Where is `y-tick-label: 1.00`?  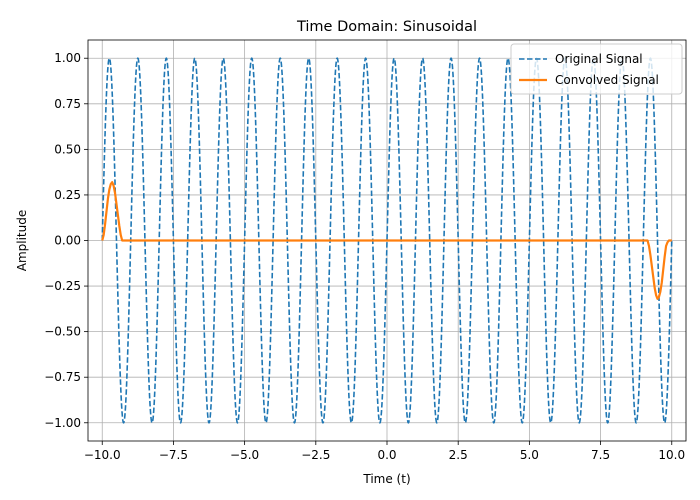 y-tick-label: 1.00 is located at coordinates (67, 58).